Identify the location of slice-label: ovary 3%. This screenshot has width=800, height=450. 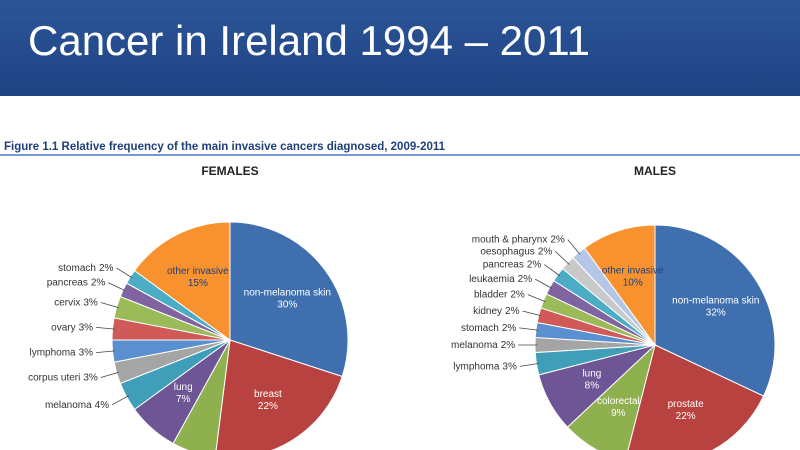
(72, 327).